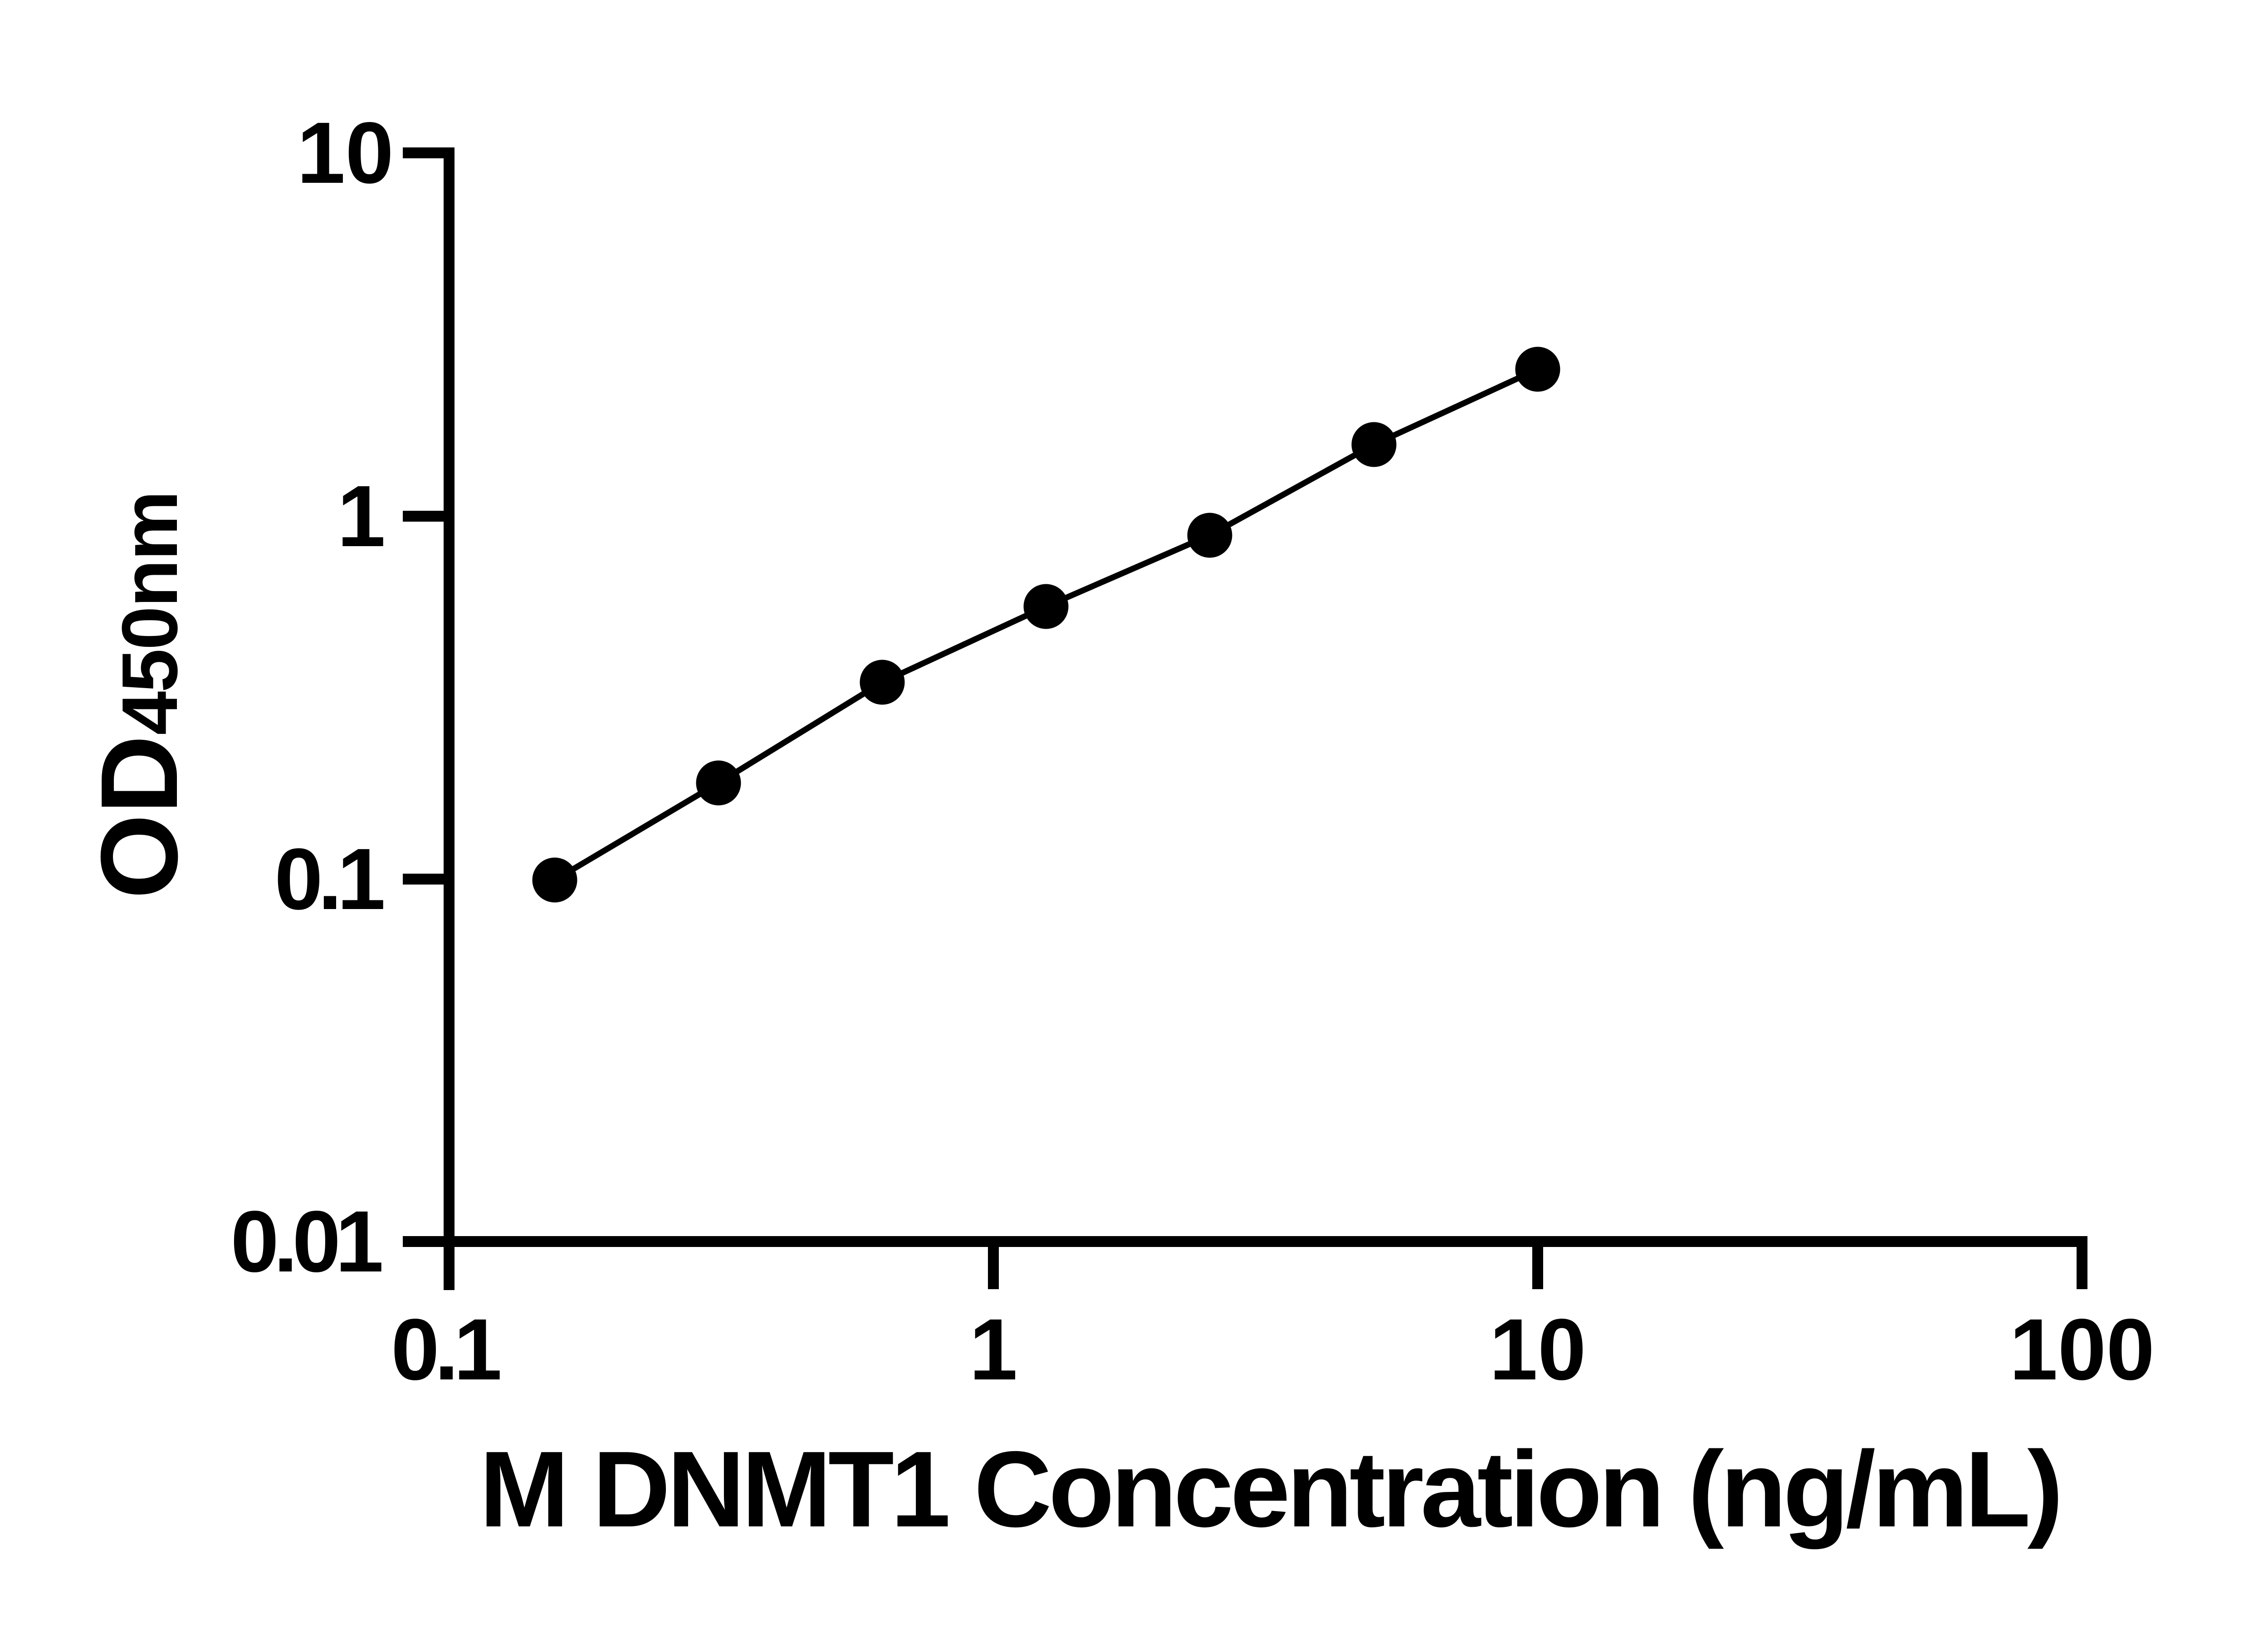  What do you see at coordinates (2082, 1349) in the screenshot?
I see `svg-text: 100` at bounding box center [2082, 1349].